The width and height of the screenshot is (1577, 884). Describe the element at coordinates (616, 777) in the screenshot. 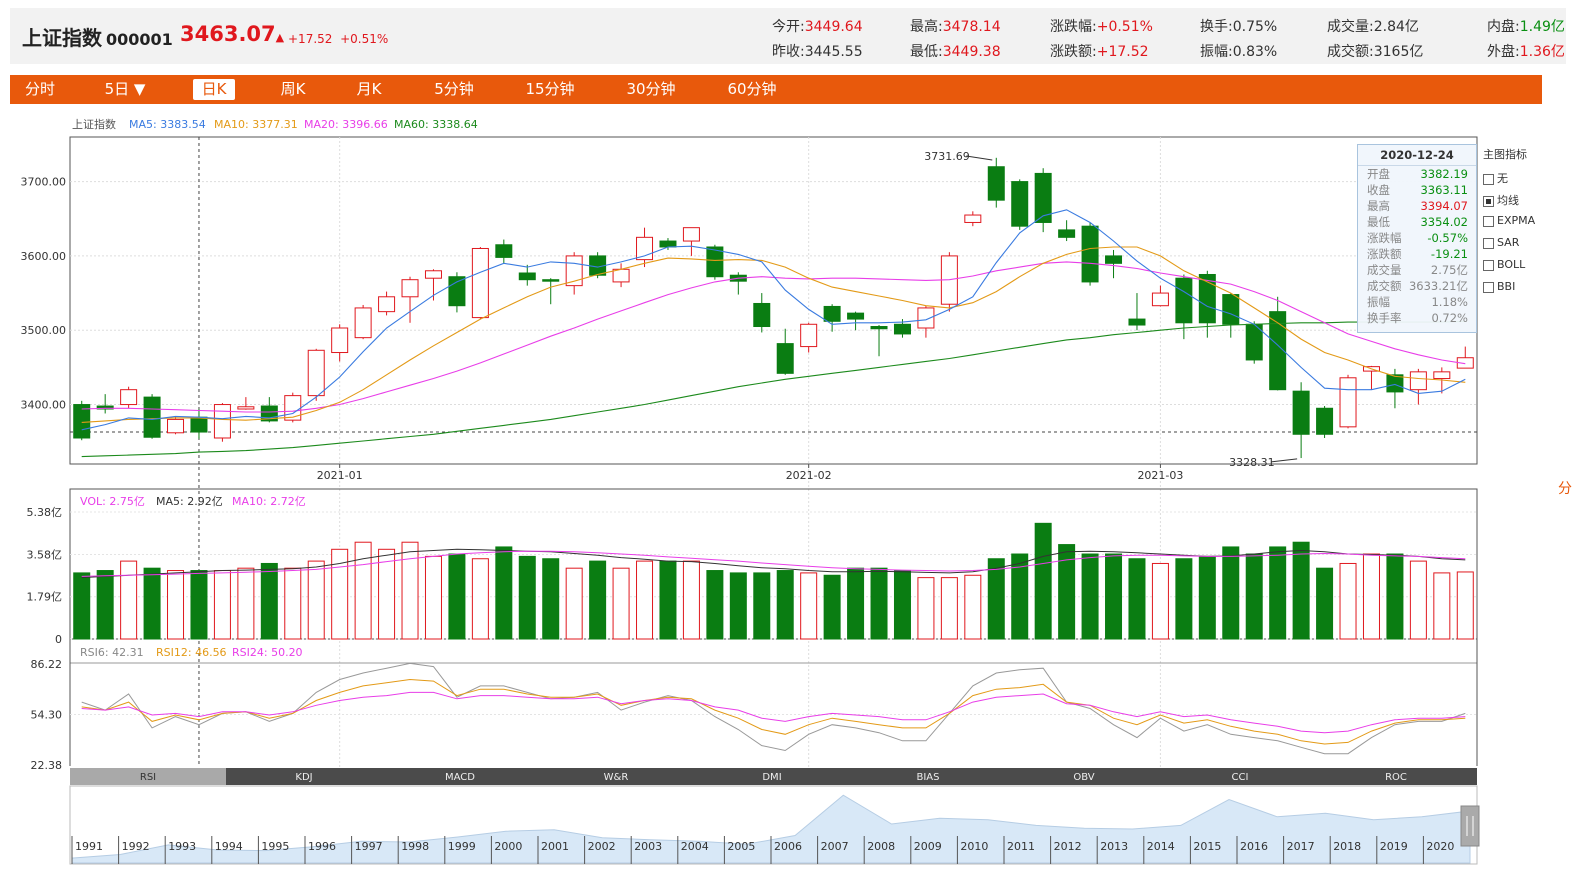

I see `indicator-tab-3: W&R` at that location.